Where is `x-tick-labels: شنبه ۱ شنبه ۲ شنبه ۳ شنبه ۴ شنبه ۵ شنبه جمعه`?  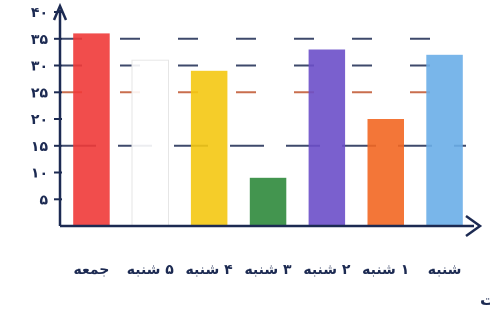 x-tick-labels: شنبه ۱ شنبه ۲ شنبه ۳ شنبه ۴ شنبه ۵ شنبه جمعه is located at coordinates (267, 270).